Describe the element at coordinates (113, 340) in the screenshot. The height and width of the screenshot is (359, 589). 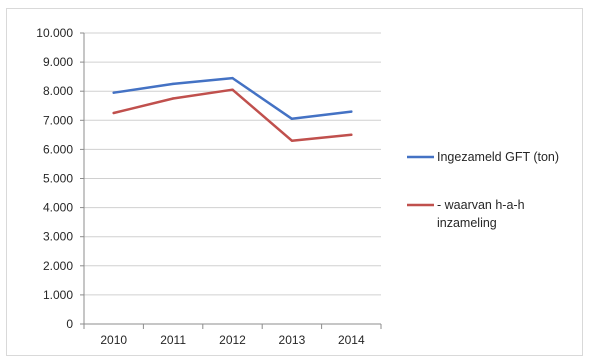
I see `x-tick-label: 2010` at that location.